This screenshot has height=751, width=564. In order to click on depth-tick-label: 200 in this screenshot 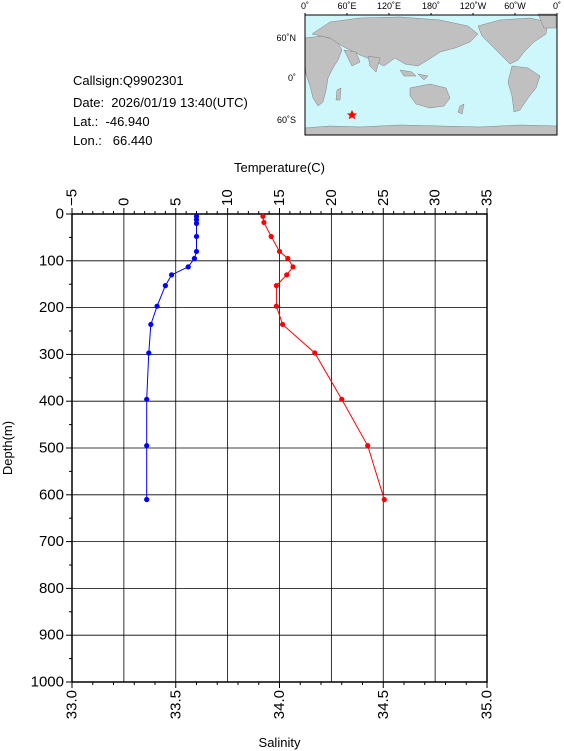, I will do `click(51, 307)`.